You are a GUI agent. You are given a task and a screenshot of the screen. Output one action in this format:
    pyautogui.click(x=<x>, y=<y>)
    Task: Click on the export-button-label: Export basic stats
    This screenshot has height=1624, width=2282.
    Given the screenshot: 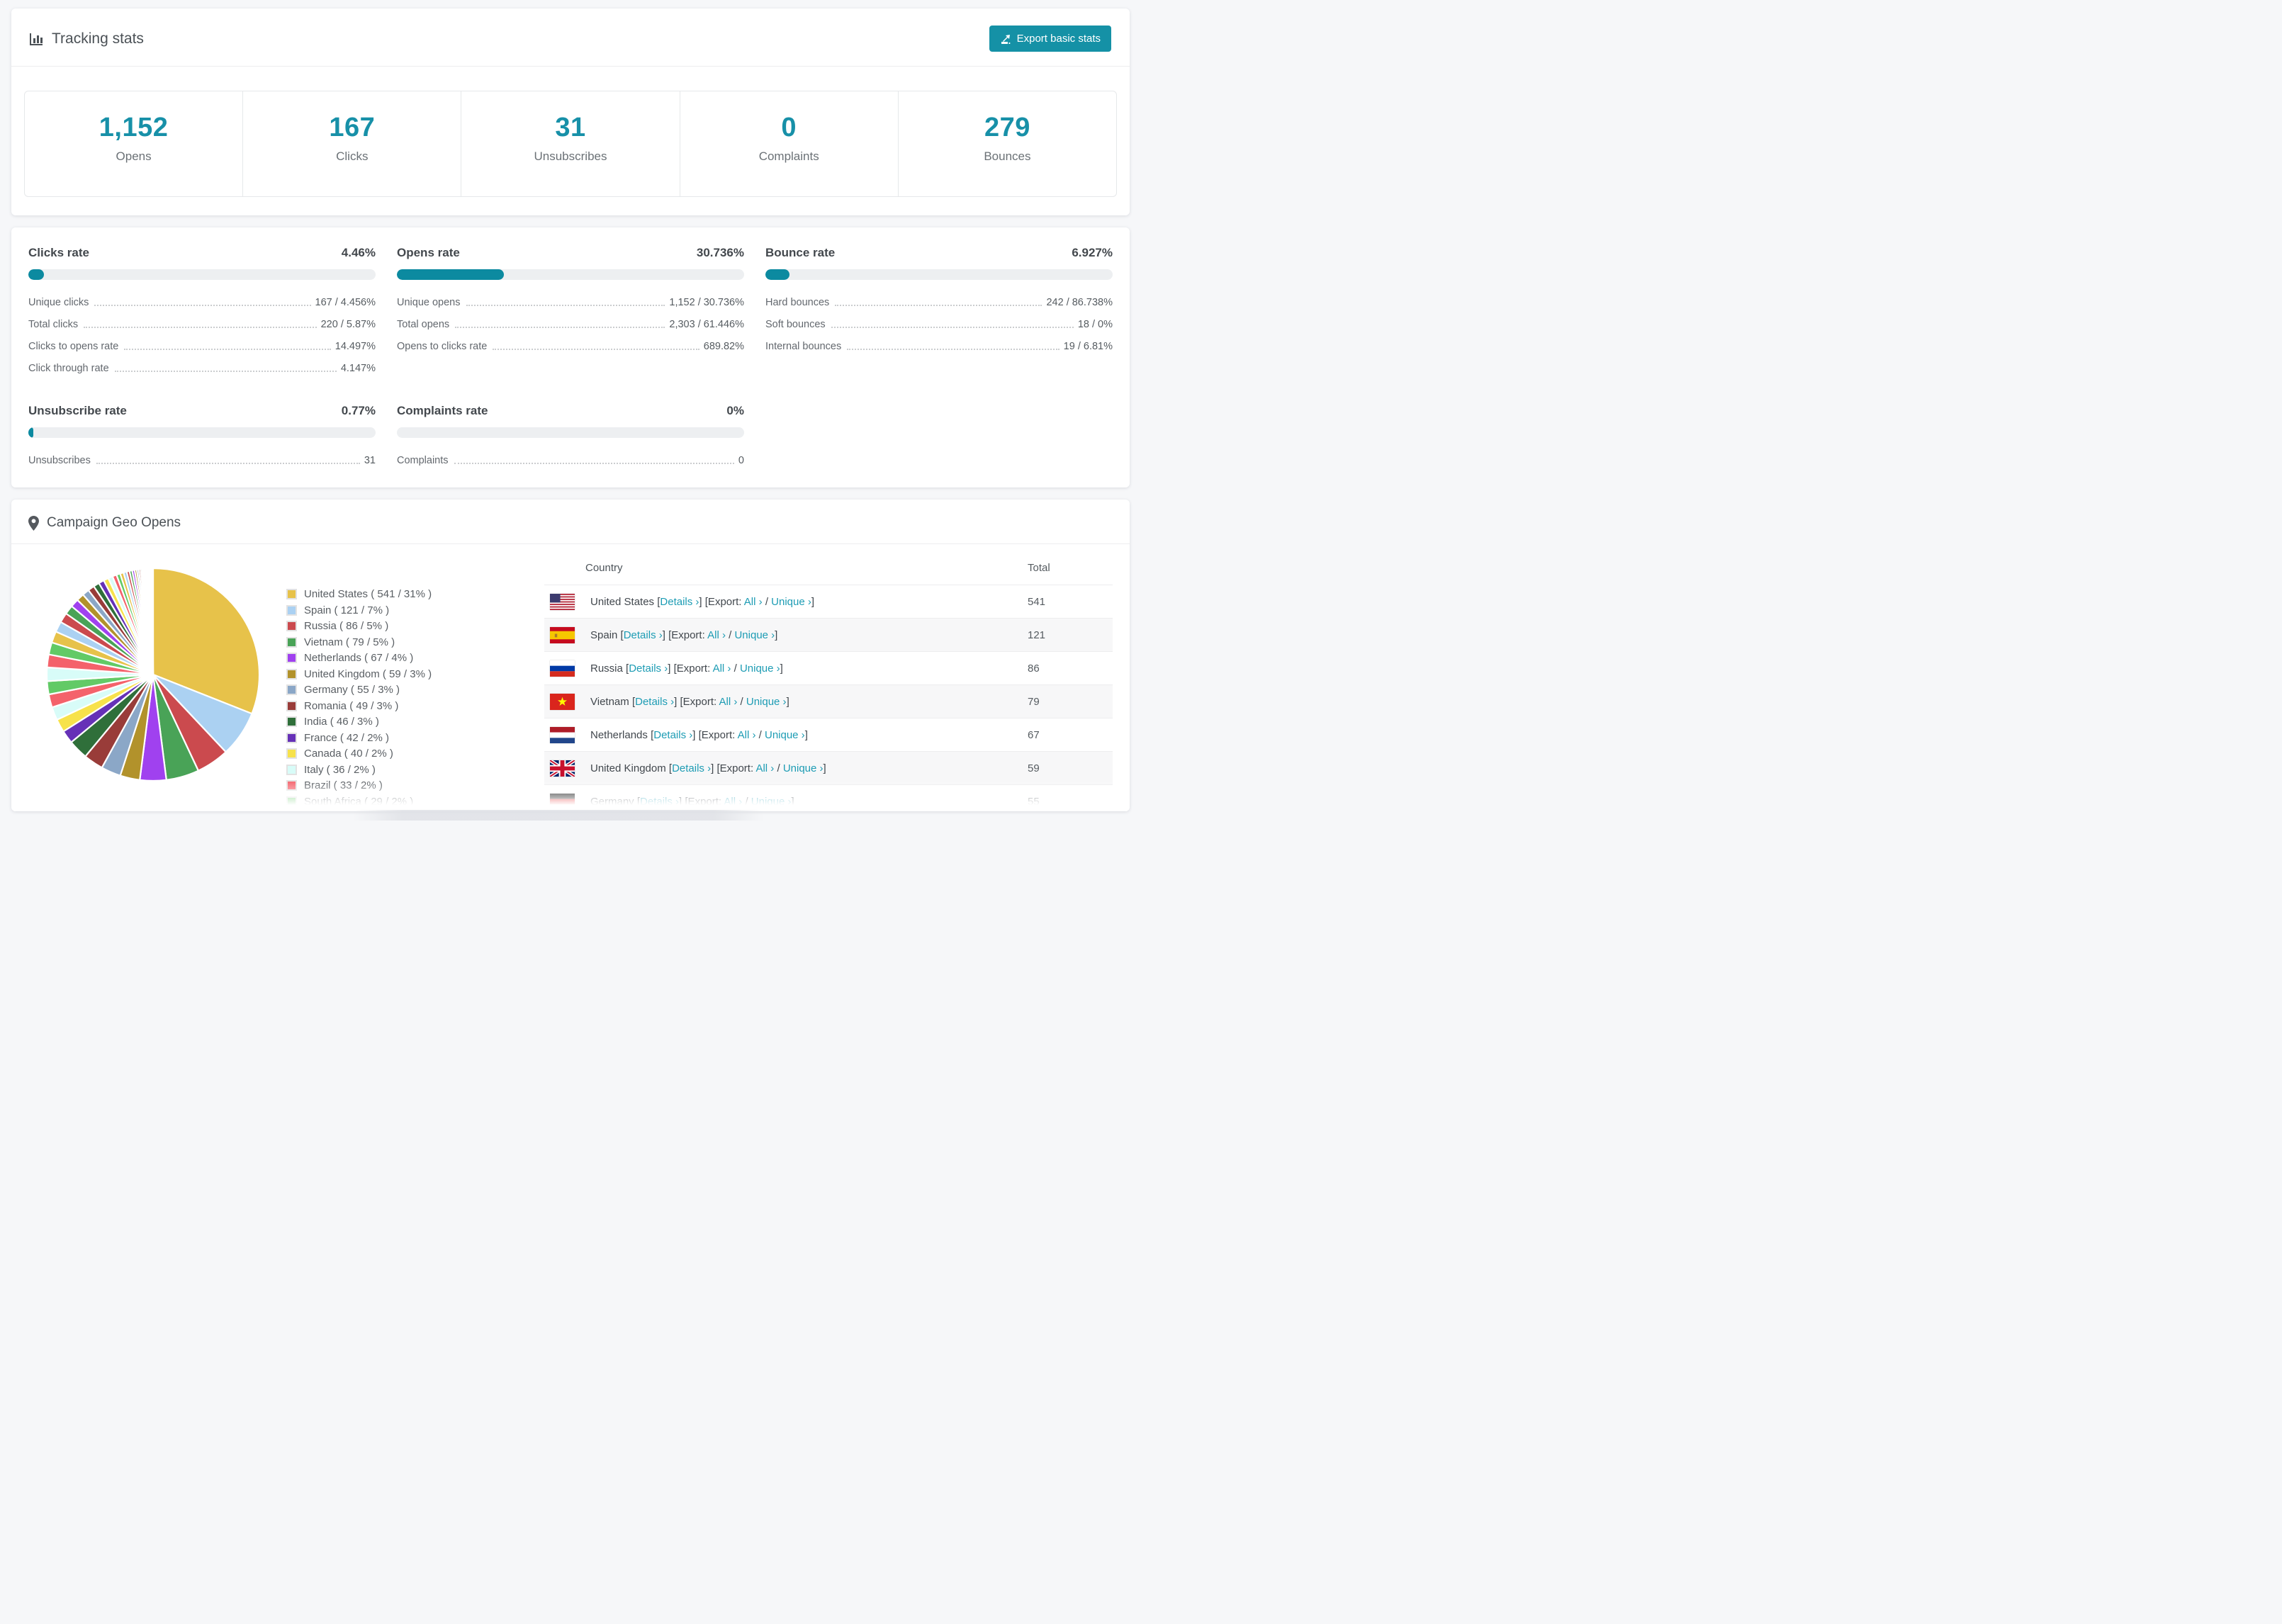 What is the action you would take?
    pyautogui.click(x=1059, y=39)
    